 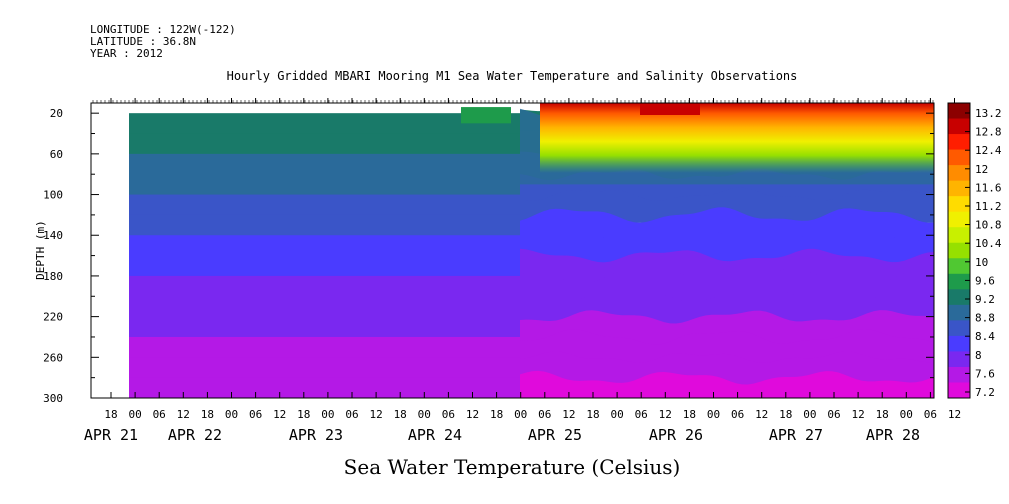 What do you see at coordinates (985, 373) in the screenshot?
I see `colorbar-label: 7.6` at bounding box center [985, 373].